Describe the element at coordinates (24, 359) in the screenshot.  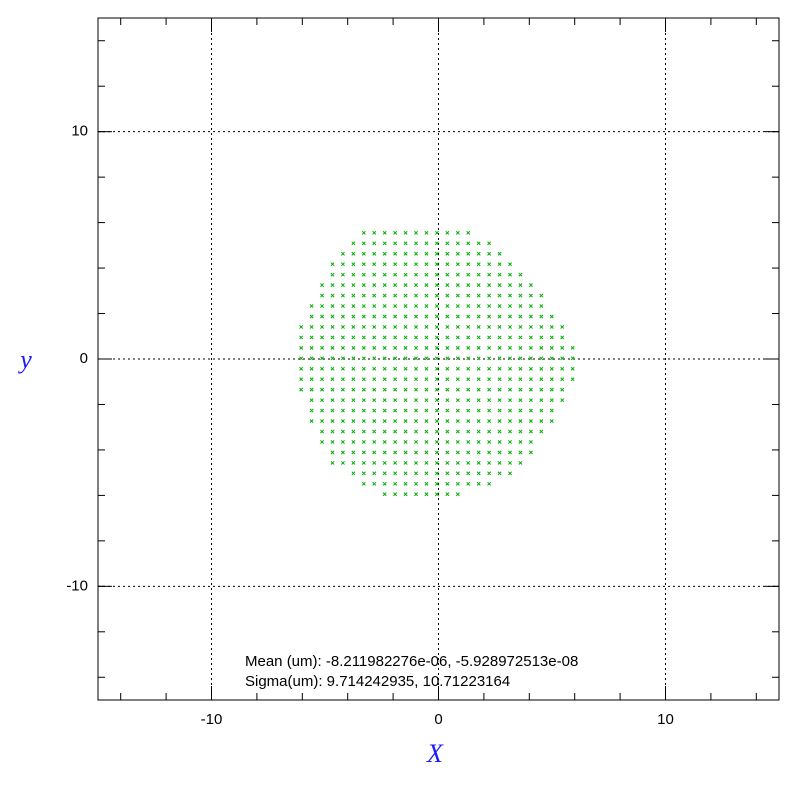
I see `y-axis-title: y` at that location.